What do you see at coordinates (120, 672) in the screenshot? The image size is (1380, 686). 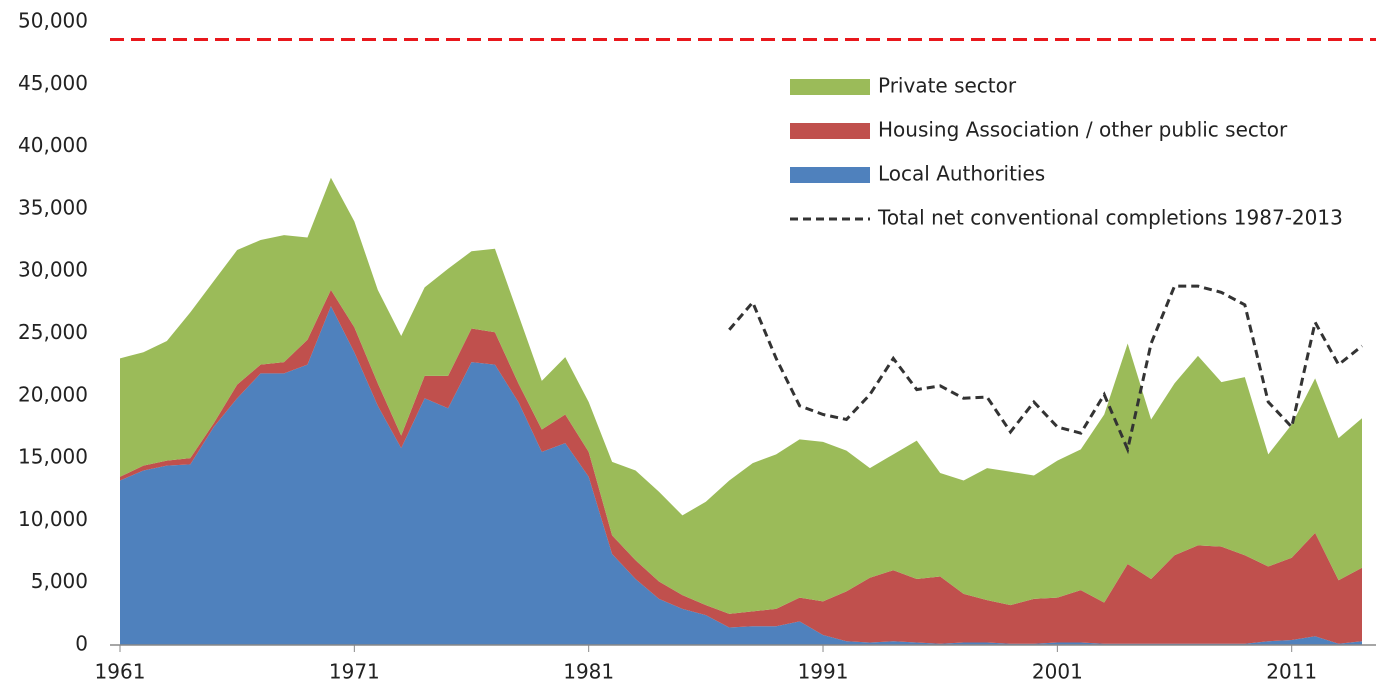 I see `x-tick-label: 1961` at bounding box center [120, 672].